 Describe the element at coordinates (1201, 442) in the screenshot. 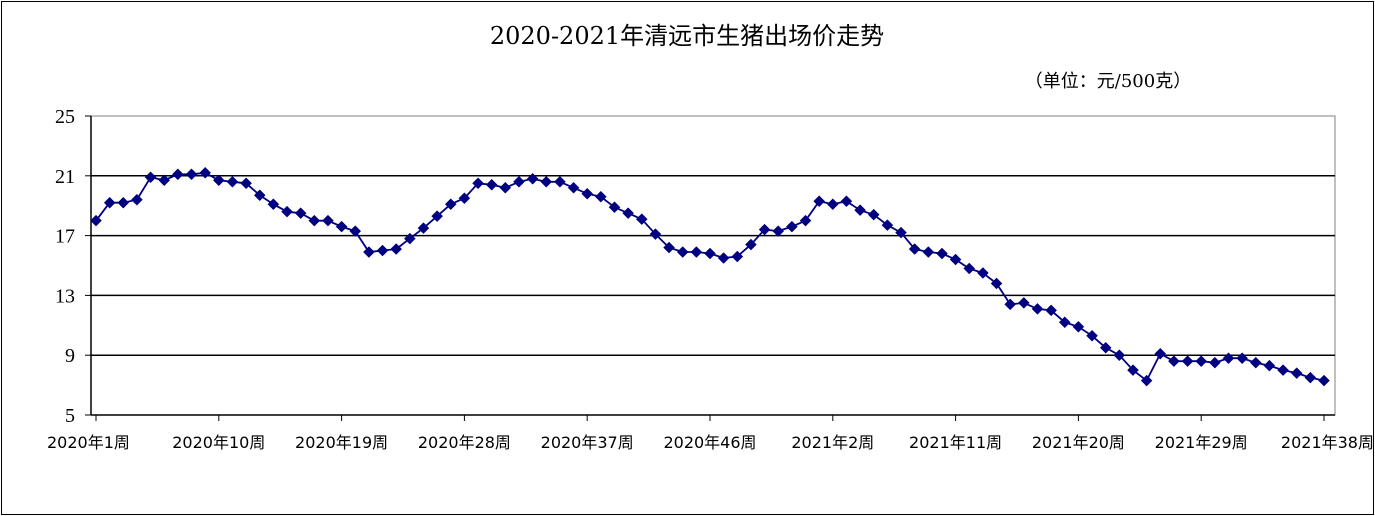

I see `x-tick-label: 2021年29周` at that location.